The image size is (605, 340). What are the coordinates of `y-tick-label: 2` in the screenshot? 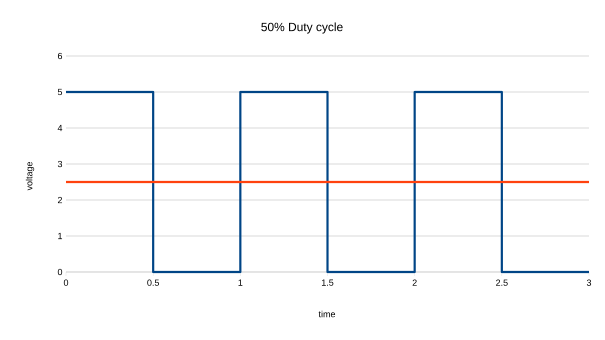 It's located at (60, 200).